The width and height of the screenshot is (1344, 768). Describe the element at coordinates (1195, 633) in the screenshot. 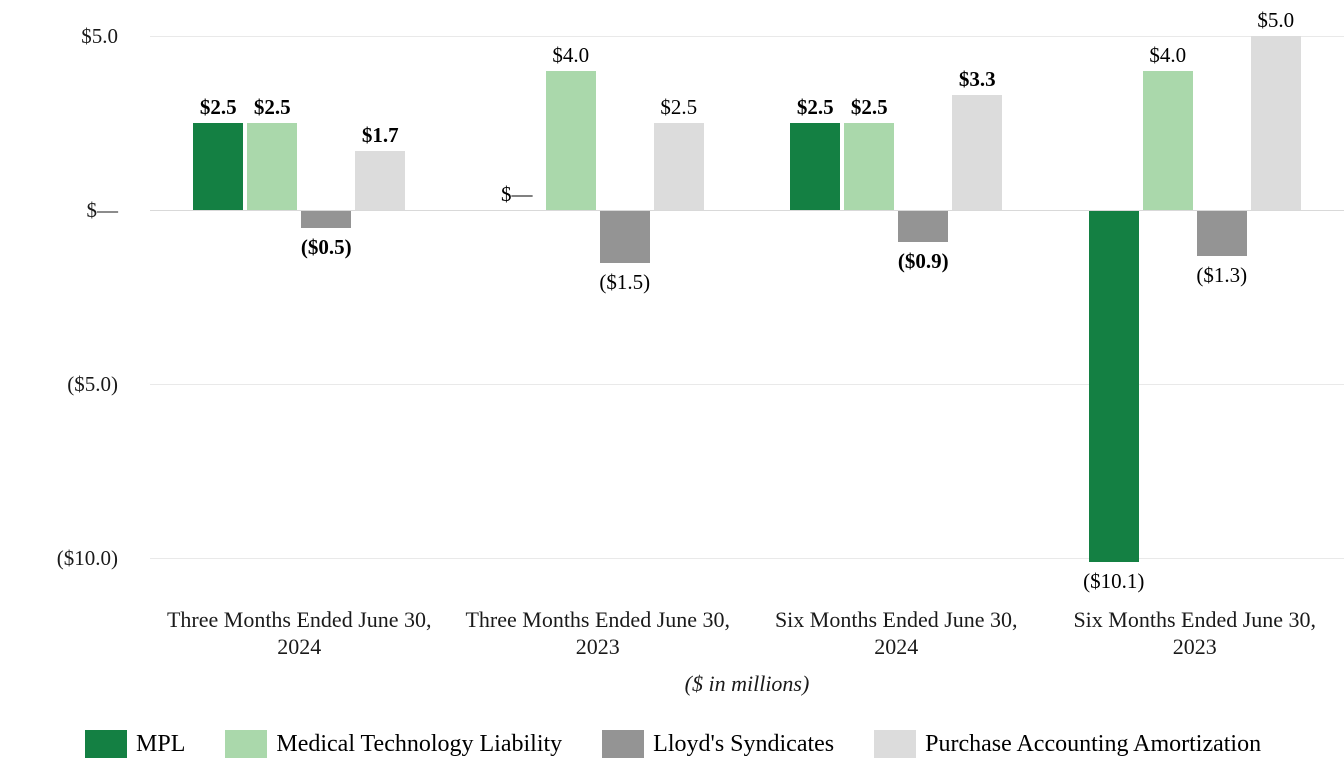

I see `x-category-label: Six Months Ended June 30, 2023` at that location.